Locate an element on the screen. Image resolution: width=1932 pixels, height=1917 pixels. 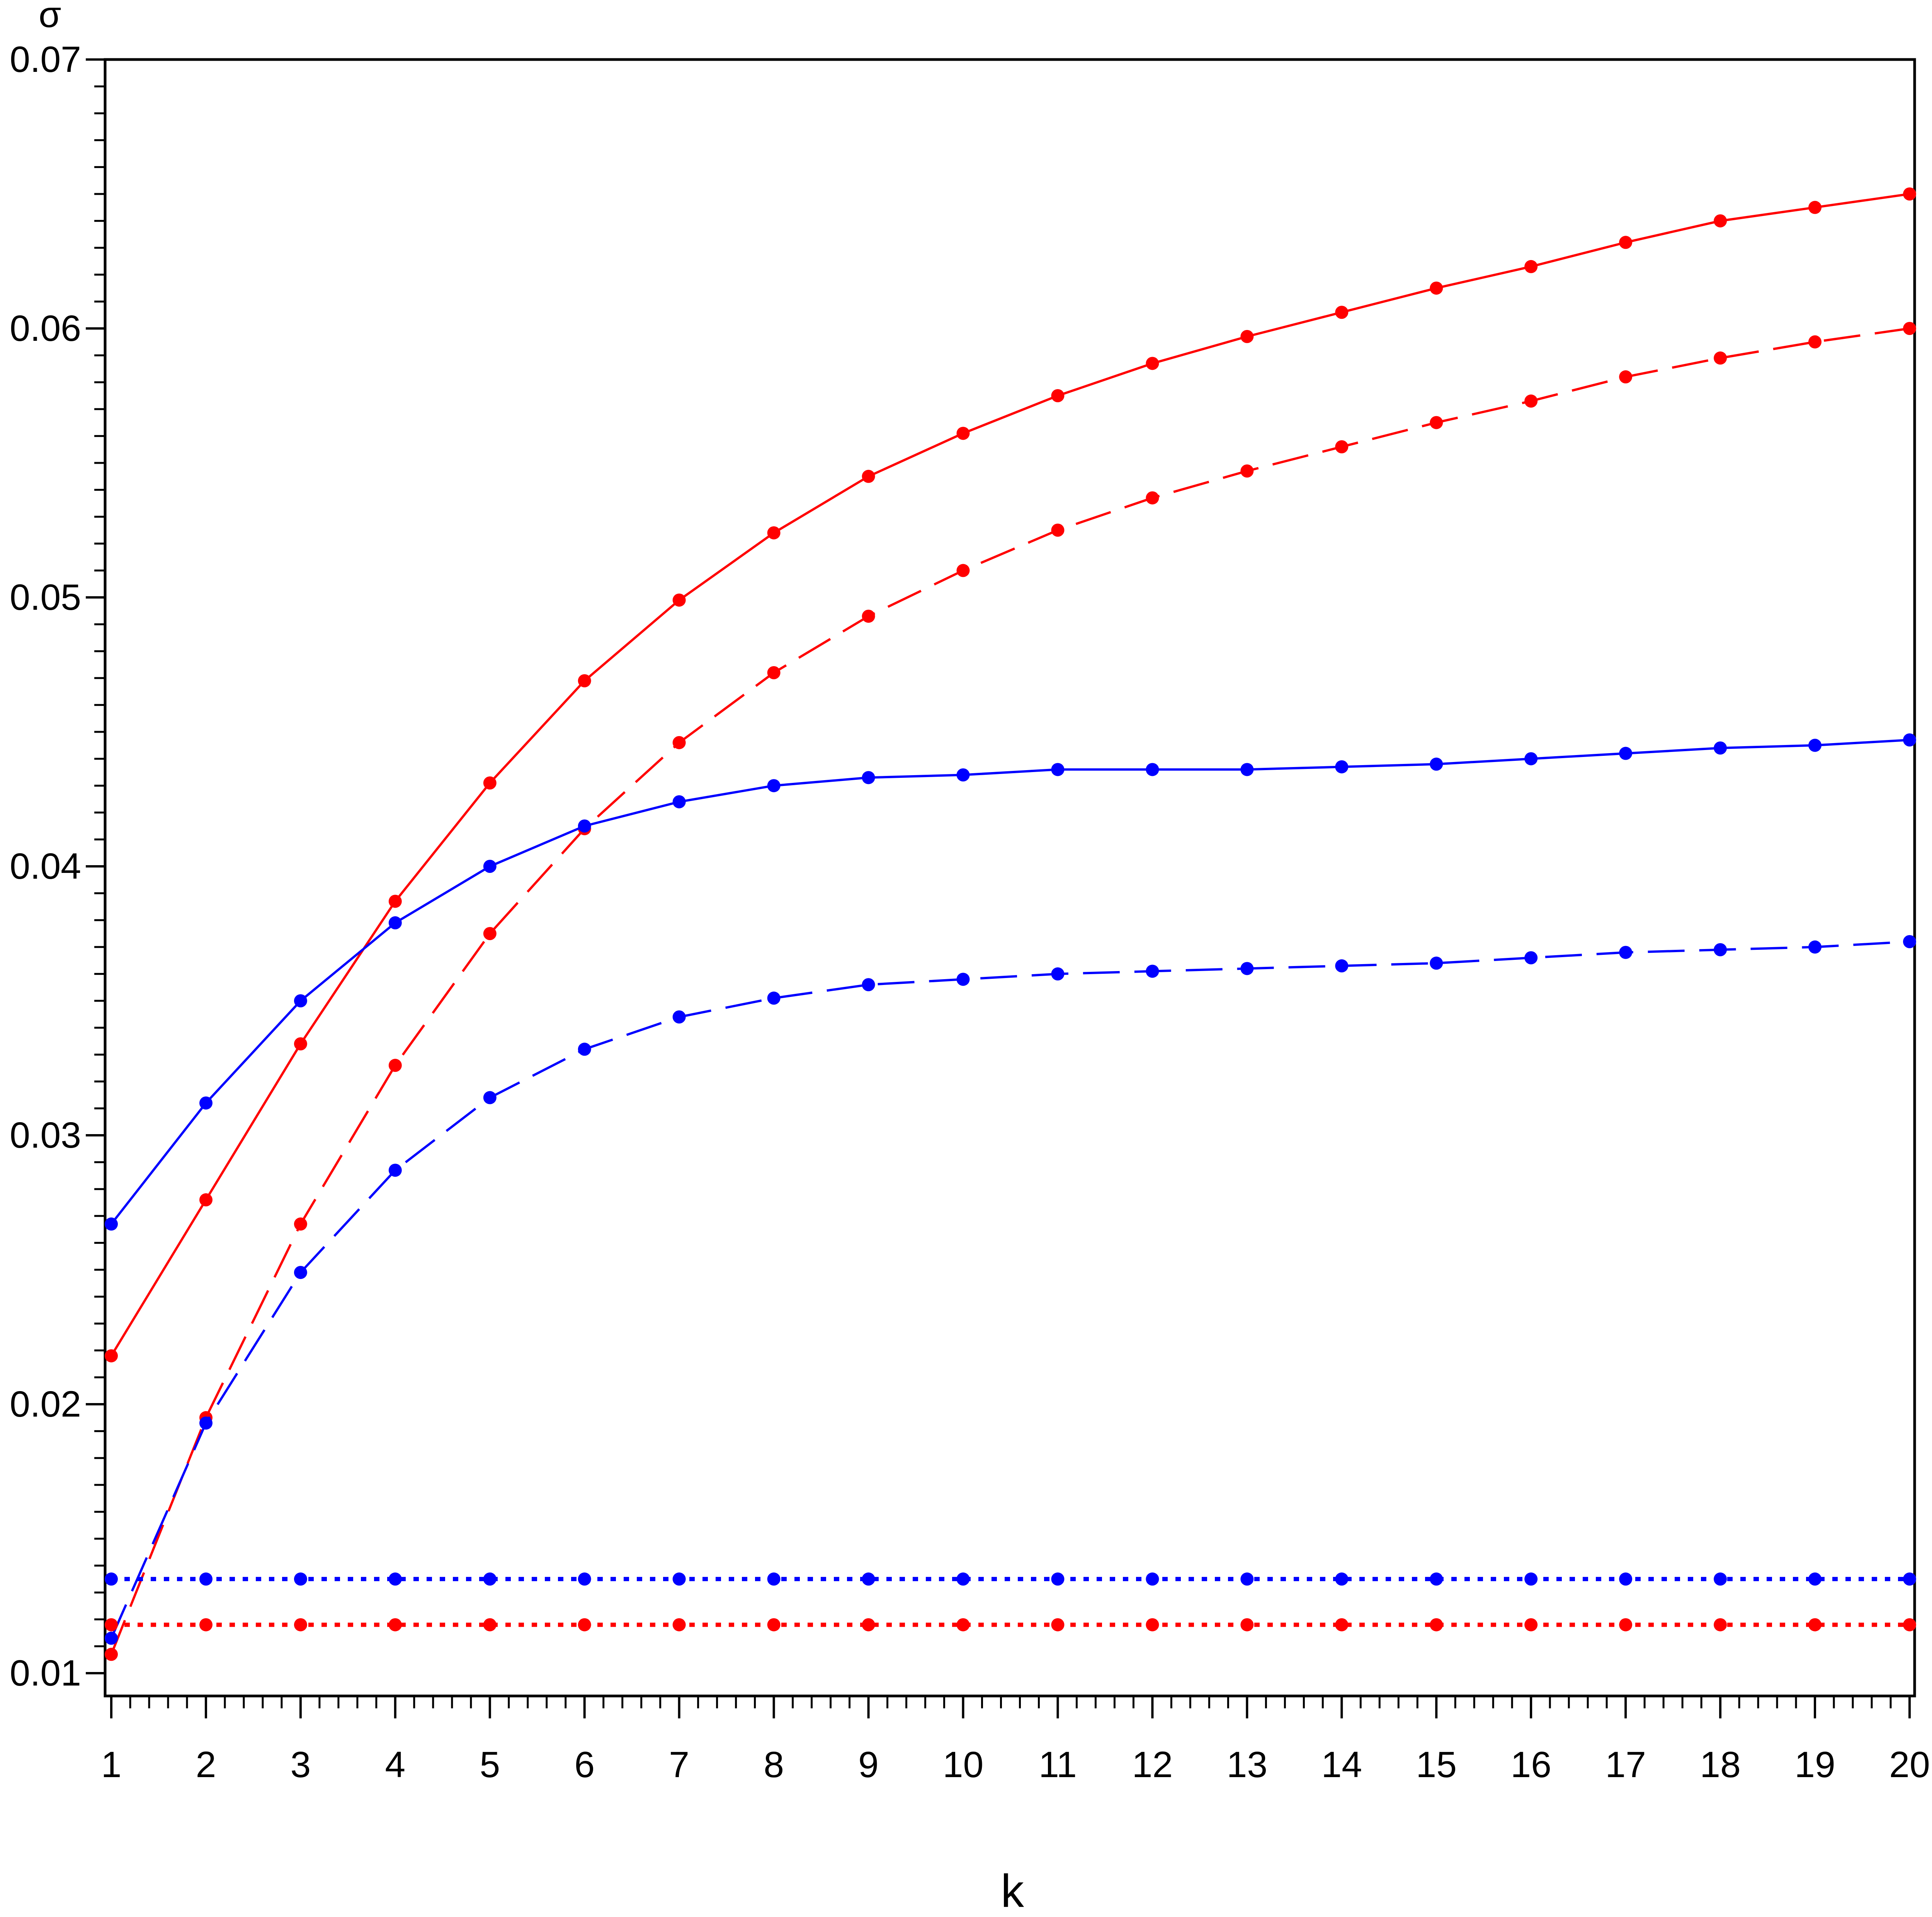
x-tick-label: 1 is located at coordinates (112, 1765).